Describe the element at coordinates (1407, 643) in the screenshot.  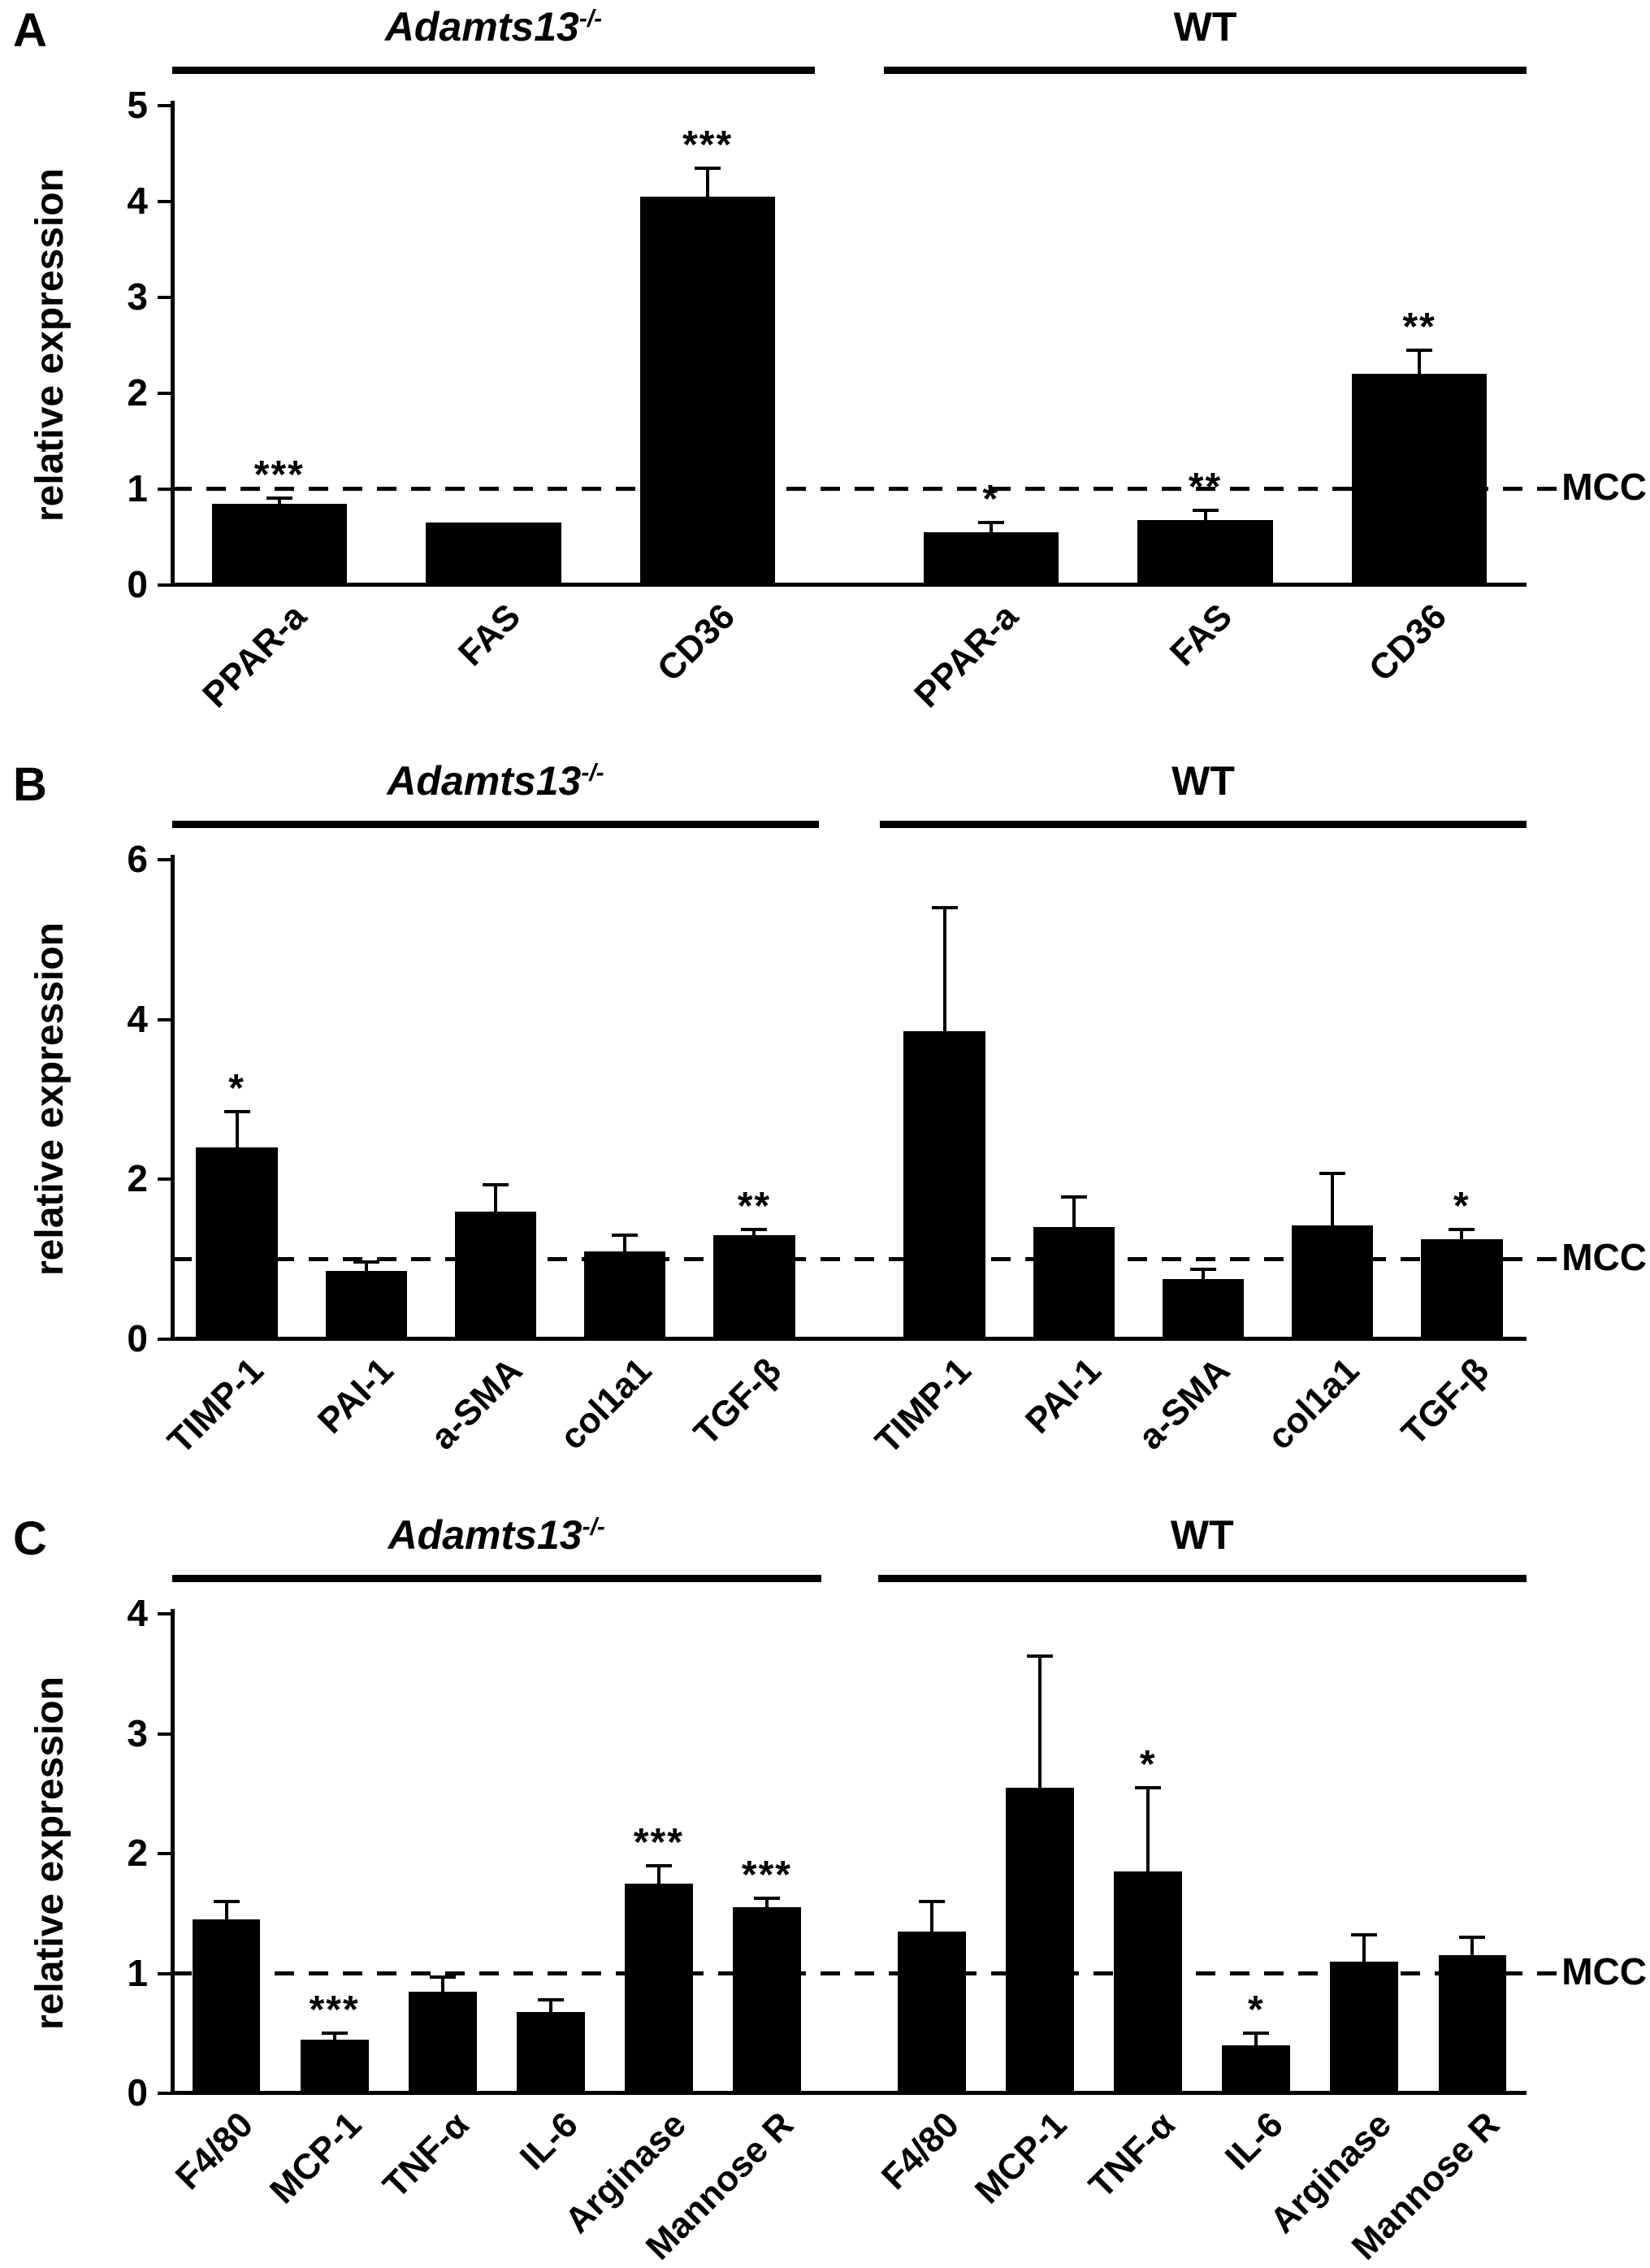
I see `x-tick-label: CD36` at that location.